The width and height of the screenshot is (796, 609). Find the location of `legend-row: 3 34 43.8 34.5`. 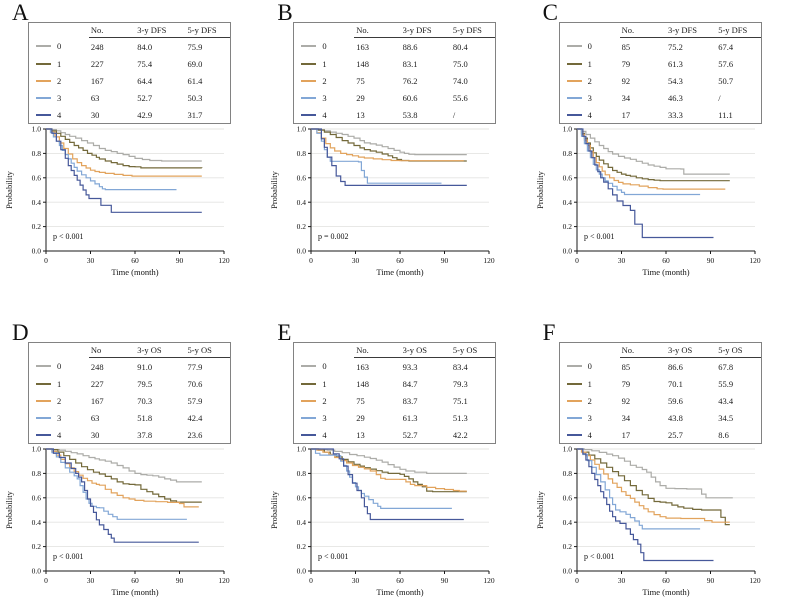

legend-row: 3 34 43.8 34.5 is located at coordinates (660, 417).